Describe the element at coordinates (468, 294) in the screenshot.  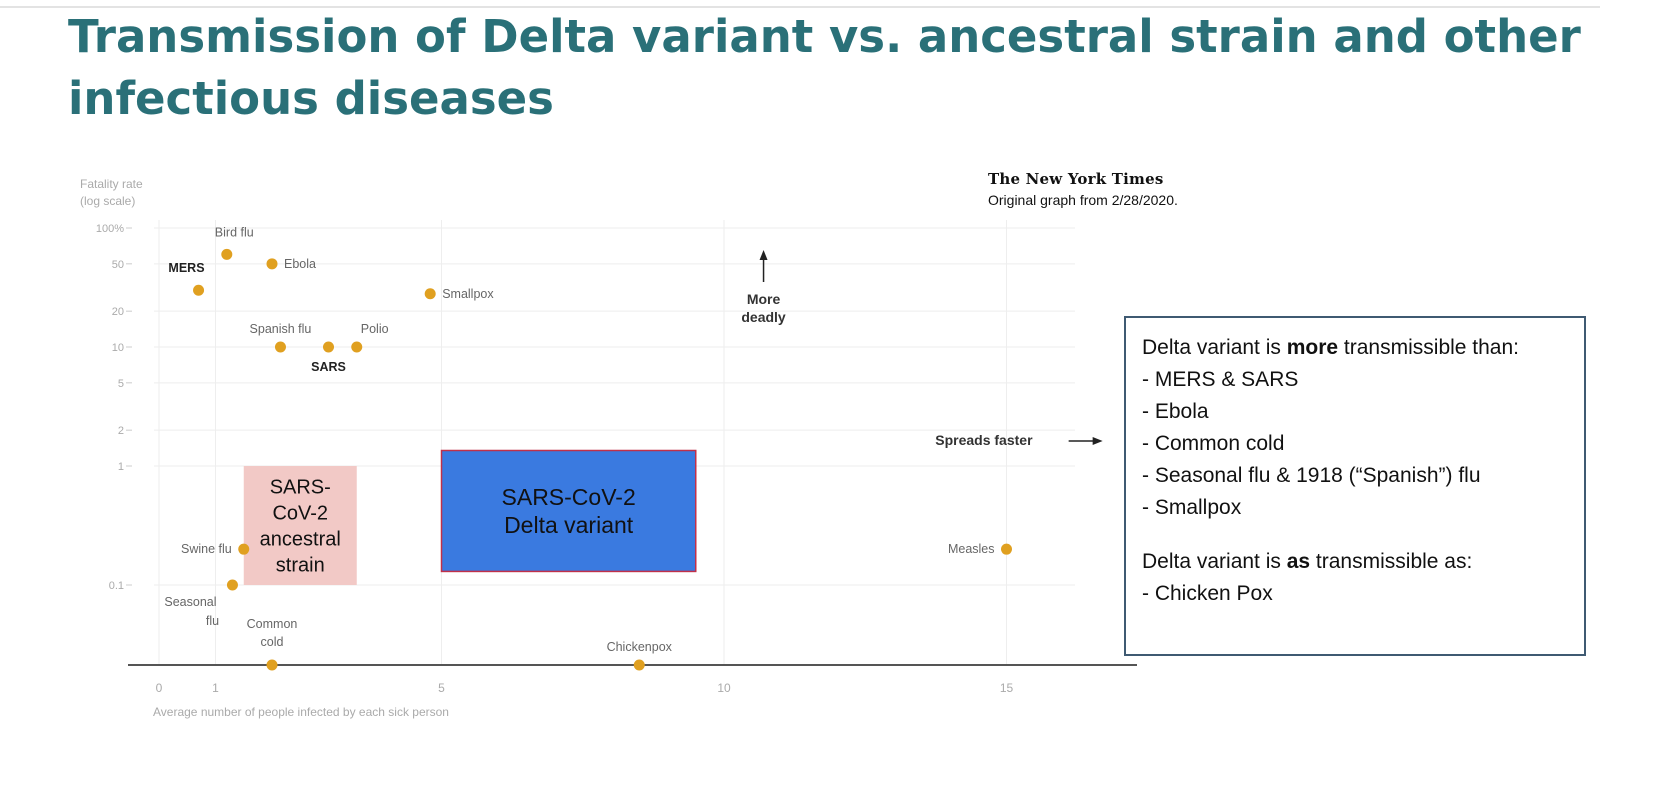
I see `point-label: Smallpox` at that location.